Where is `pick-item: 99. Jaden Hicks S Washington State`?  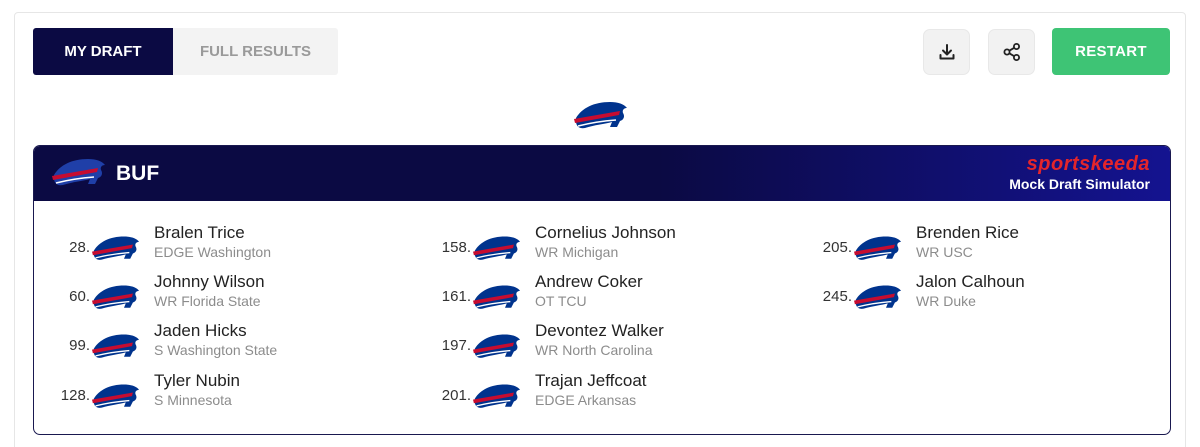 pick-item: 99. Jaden Hicks S Washington State is located at coordinates (219, 344).